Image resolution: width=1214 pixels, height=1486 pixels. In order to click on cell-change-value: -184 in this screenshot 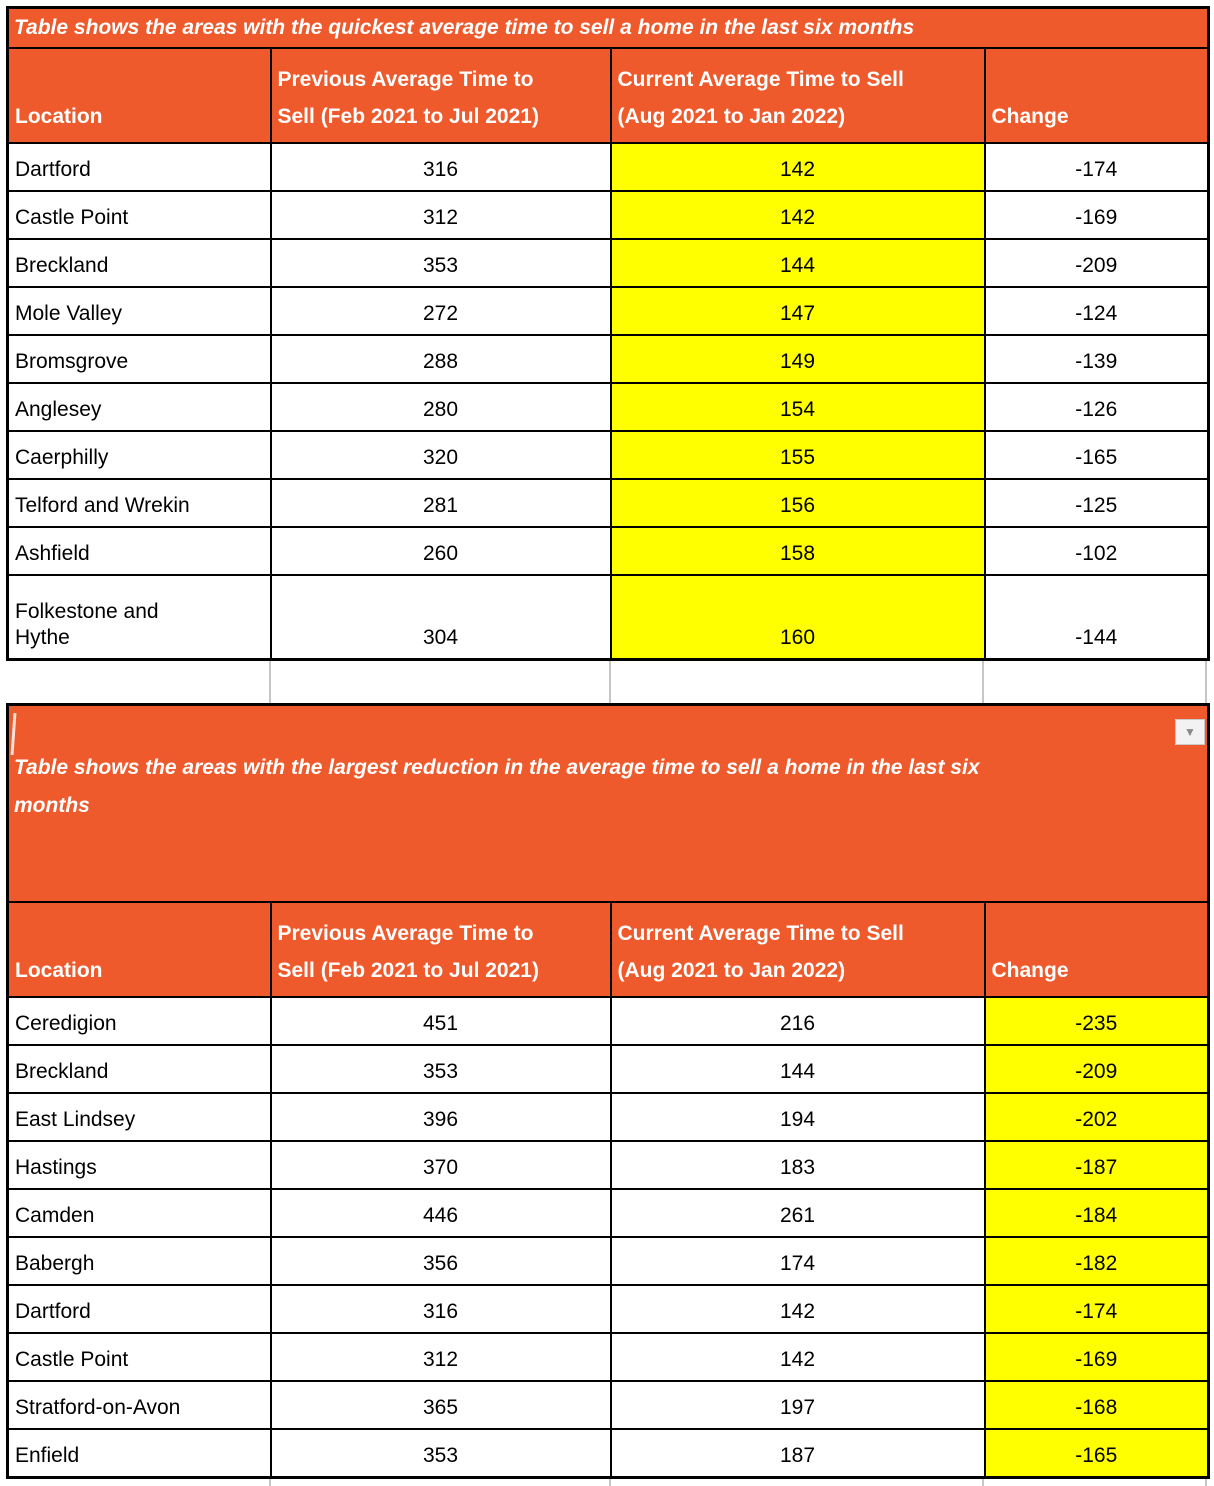, I will do `click(1096, 1213)`.